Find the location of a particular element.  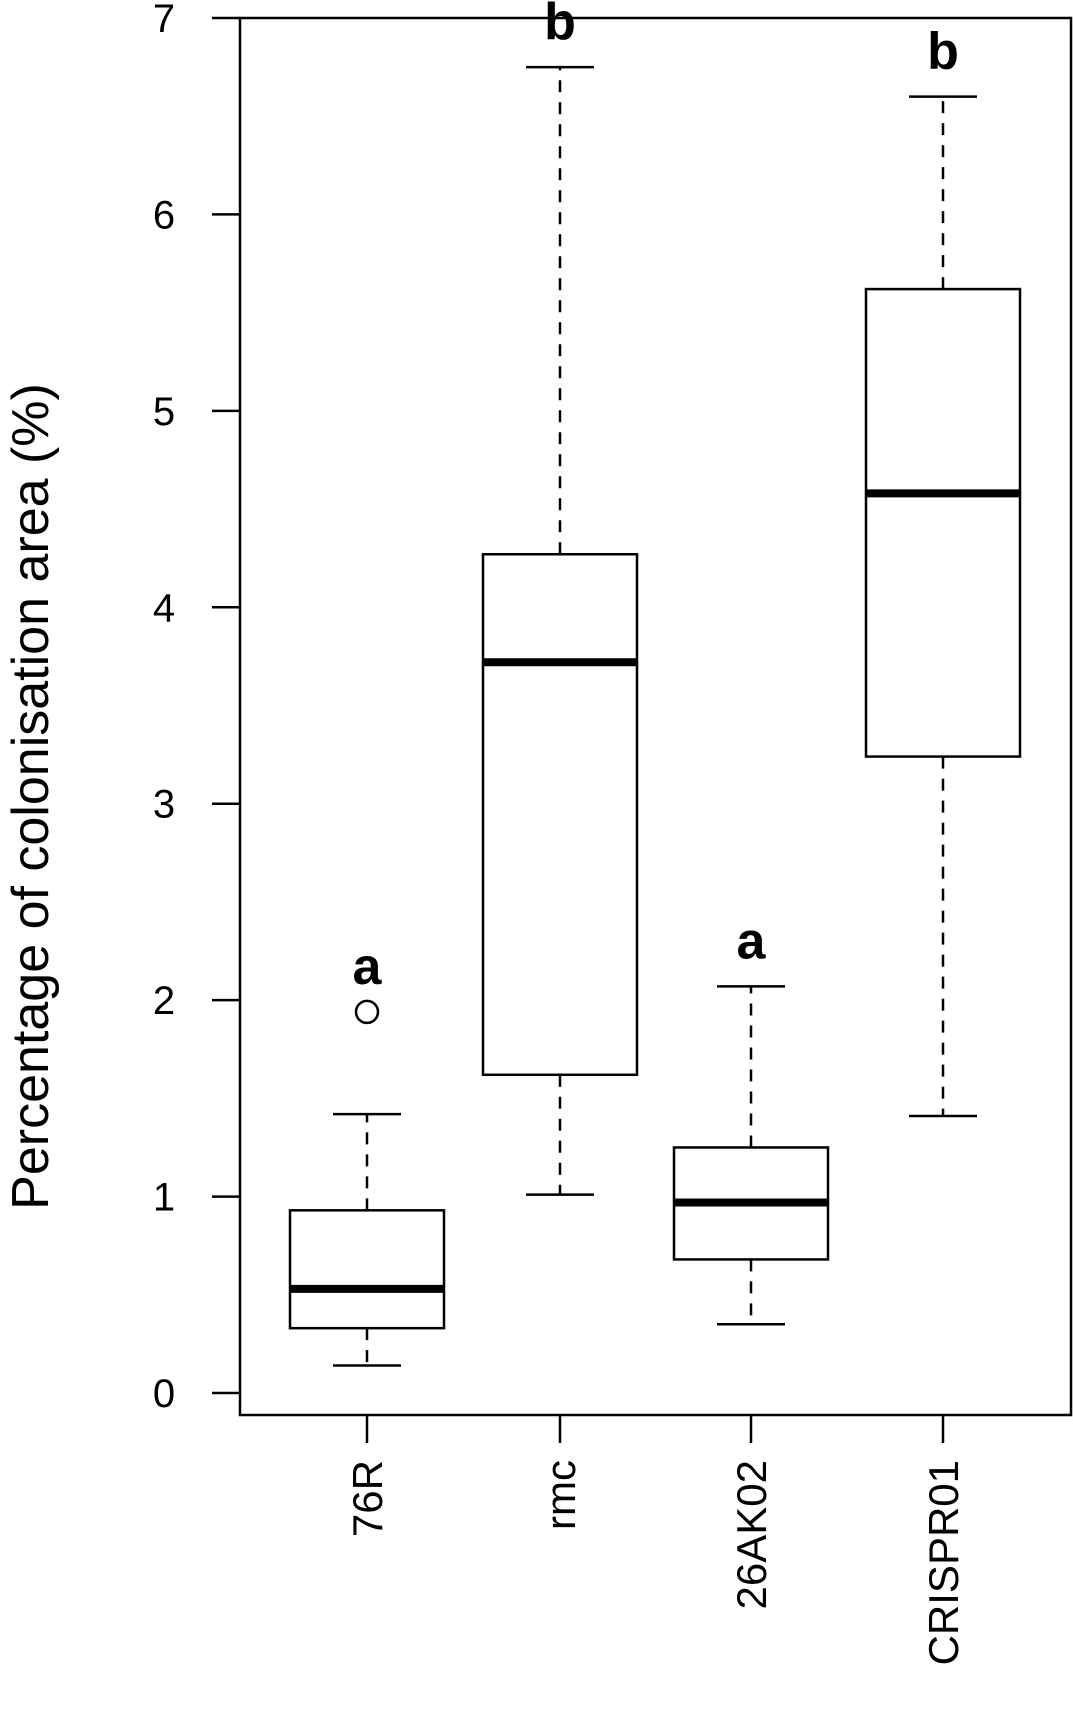

y-tick-label: 3 is located at coordinates (164, 805).